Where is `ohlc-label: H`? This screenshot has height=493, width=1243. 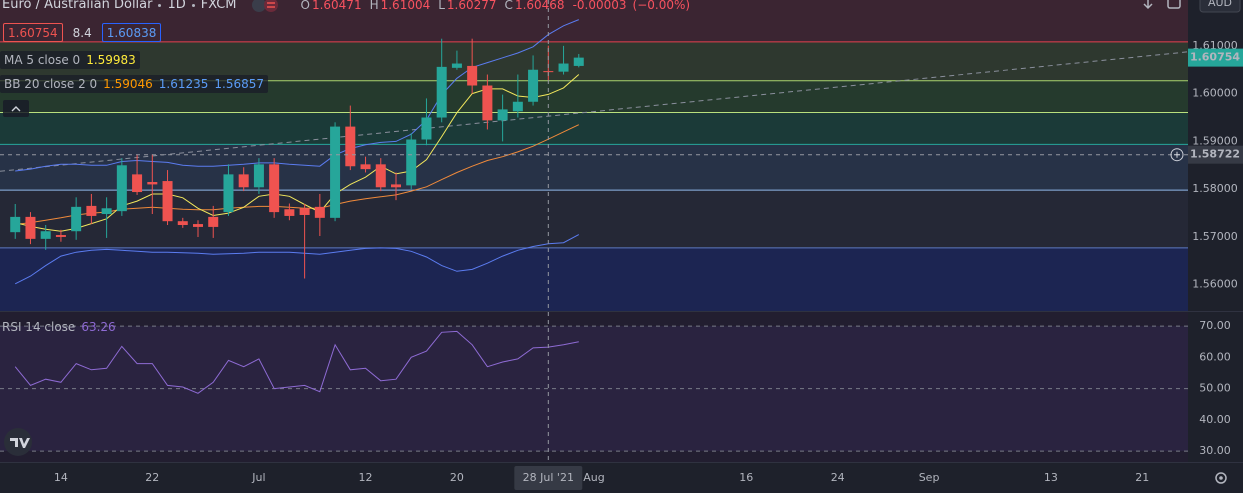 ohlc-label: H is located at coordinates (374, 6).